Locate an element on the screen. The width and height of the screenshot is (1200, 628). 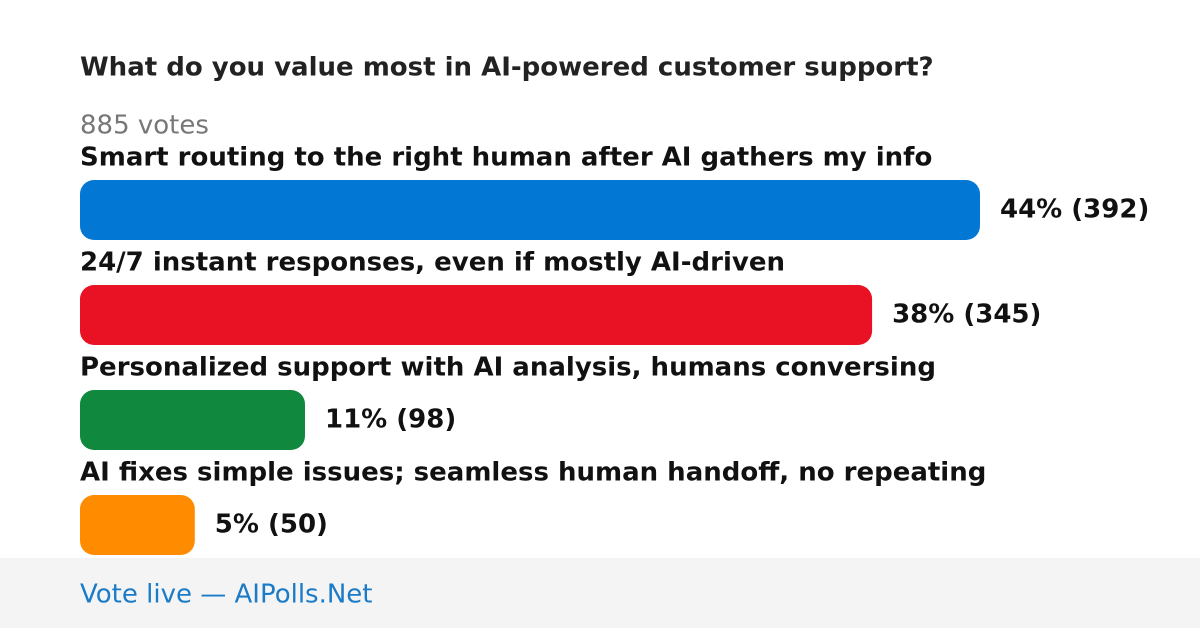
value-label: 11% (98) is located at coordinates (390, 420).